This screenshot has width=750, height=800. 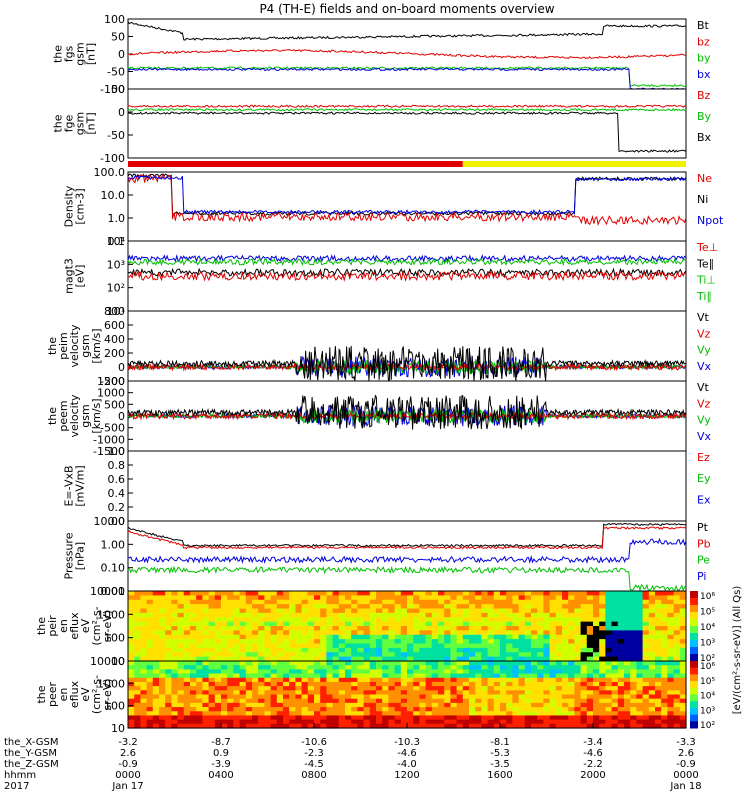 I want to click on panel-frame, so click(x=407, y=123).